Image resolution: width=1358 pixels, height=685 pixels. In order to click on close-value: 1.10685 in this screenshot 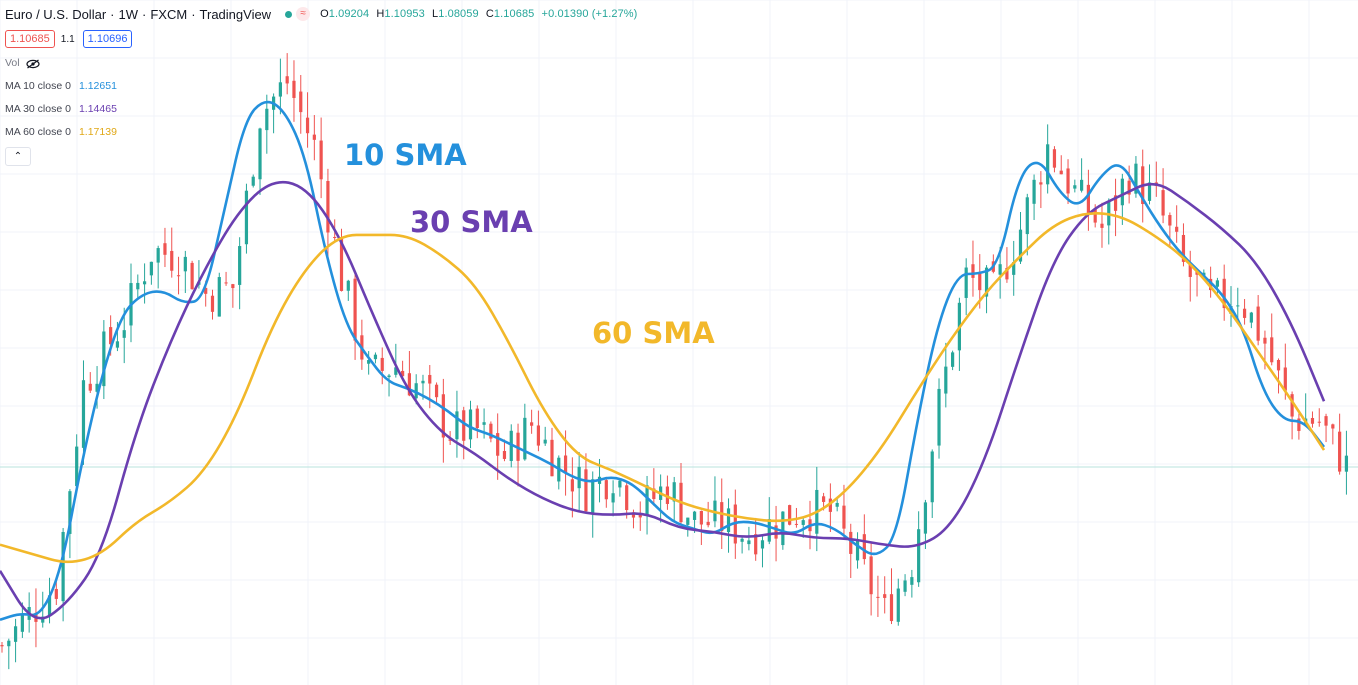, I will do `click(514, 14)`.